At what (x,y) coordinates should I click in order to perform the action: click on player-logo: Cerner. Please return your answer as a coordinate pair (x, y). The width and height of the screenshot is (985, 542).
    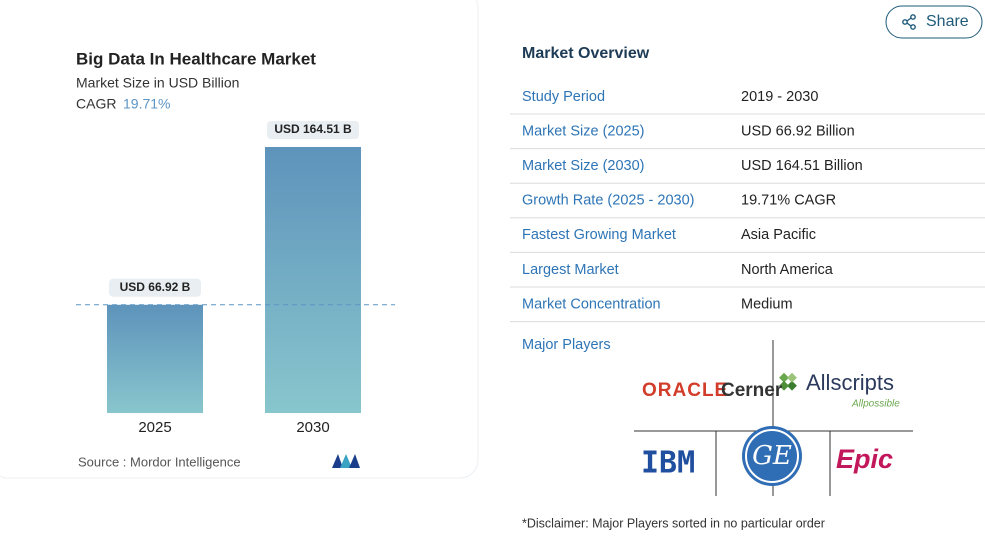
    Looking at the image, I should click on (752, 390).